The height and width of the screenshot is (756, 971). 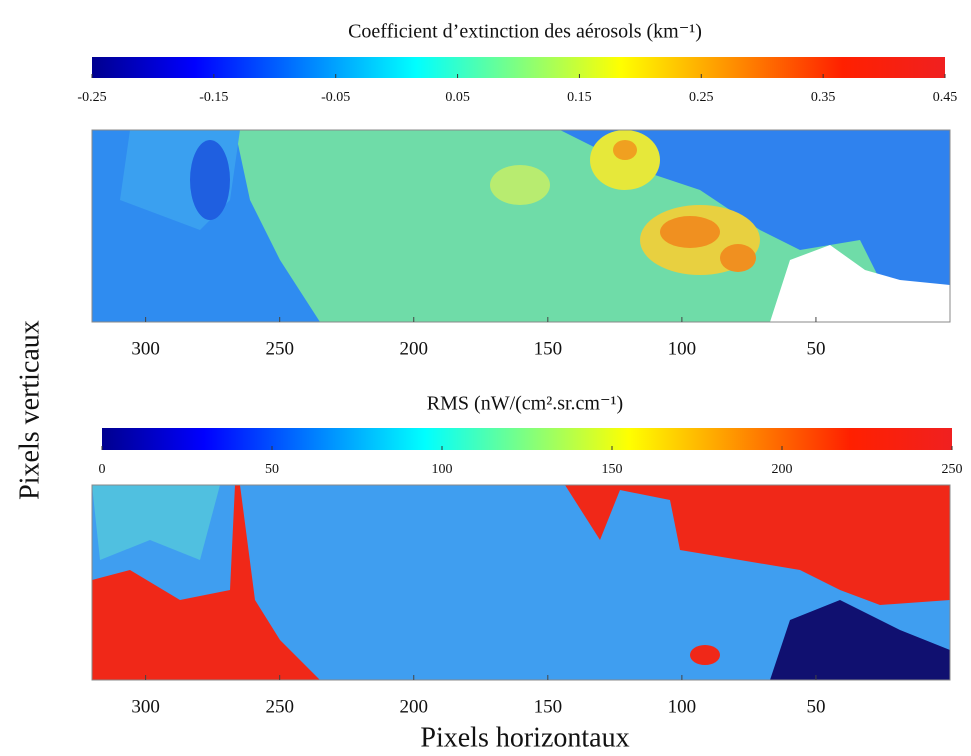 I want to click on colorbar-tick-label: 50, so click(x=272, y=469).